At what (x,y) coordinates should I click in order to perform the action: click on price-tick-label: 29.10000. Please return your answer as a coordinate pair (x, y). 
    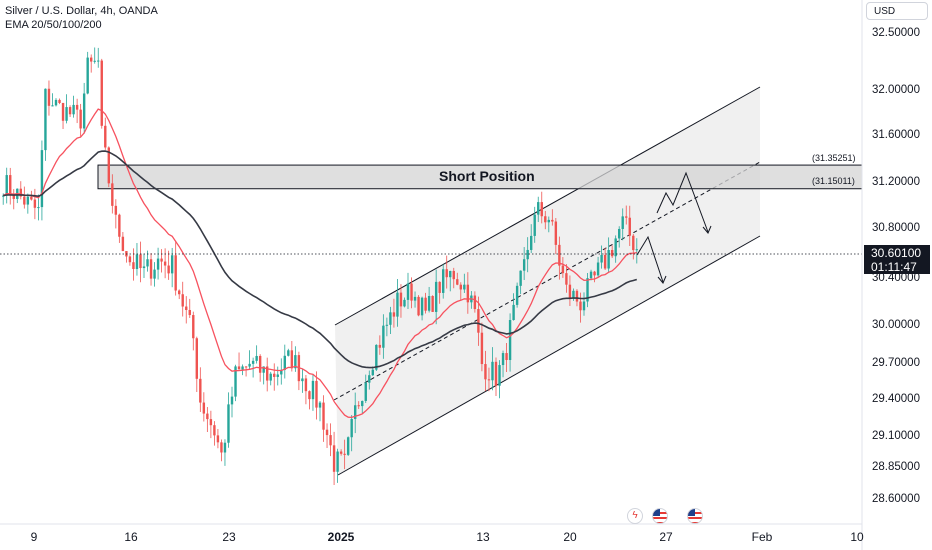
    Looking at the image, I should click on (896, 436).